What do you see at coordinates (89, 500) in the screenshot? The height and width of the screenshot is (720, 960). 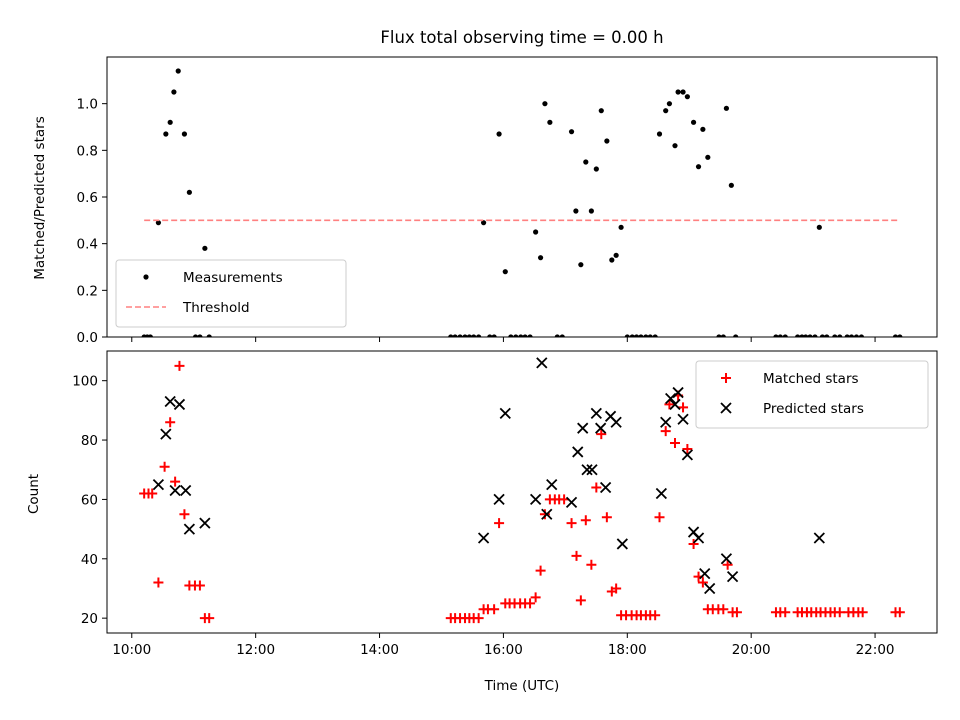 I see `bottom-ytick-label: 60` at bounding box center [89, 500].